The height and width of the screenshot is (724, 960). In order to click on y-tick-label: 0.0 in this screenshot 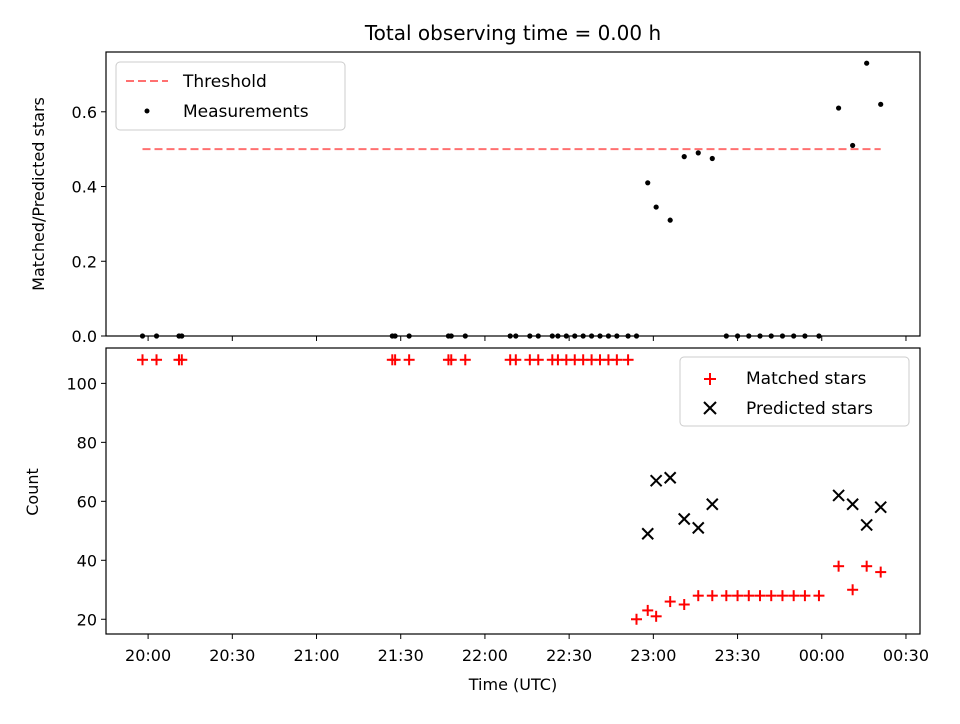, I will do `click(84, 336)`.